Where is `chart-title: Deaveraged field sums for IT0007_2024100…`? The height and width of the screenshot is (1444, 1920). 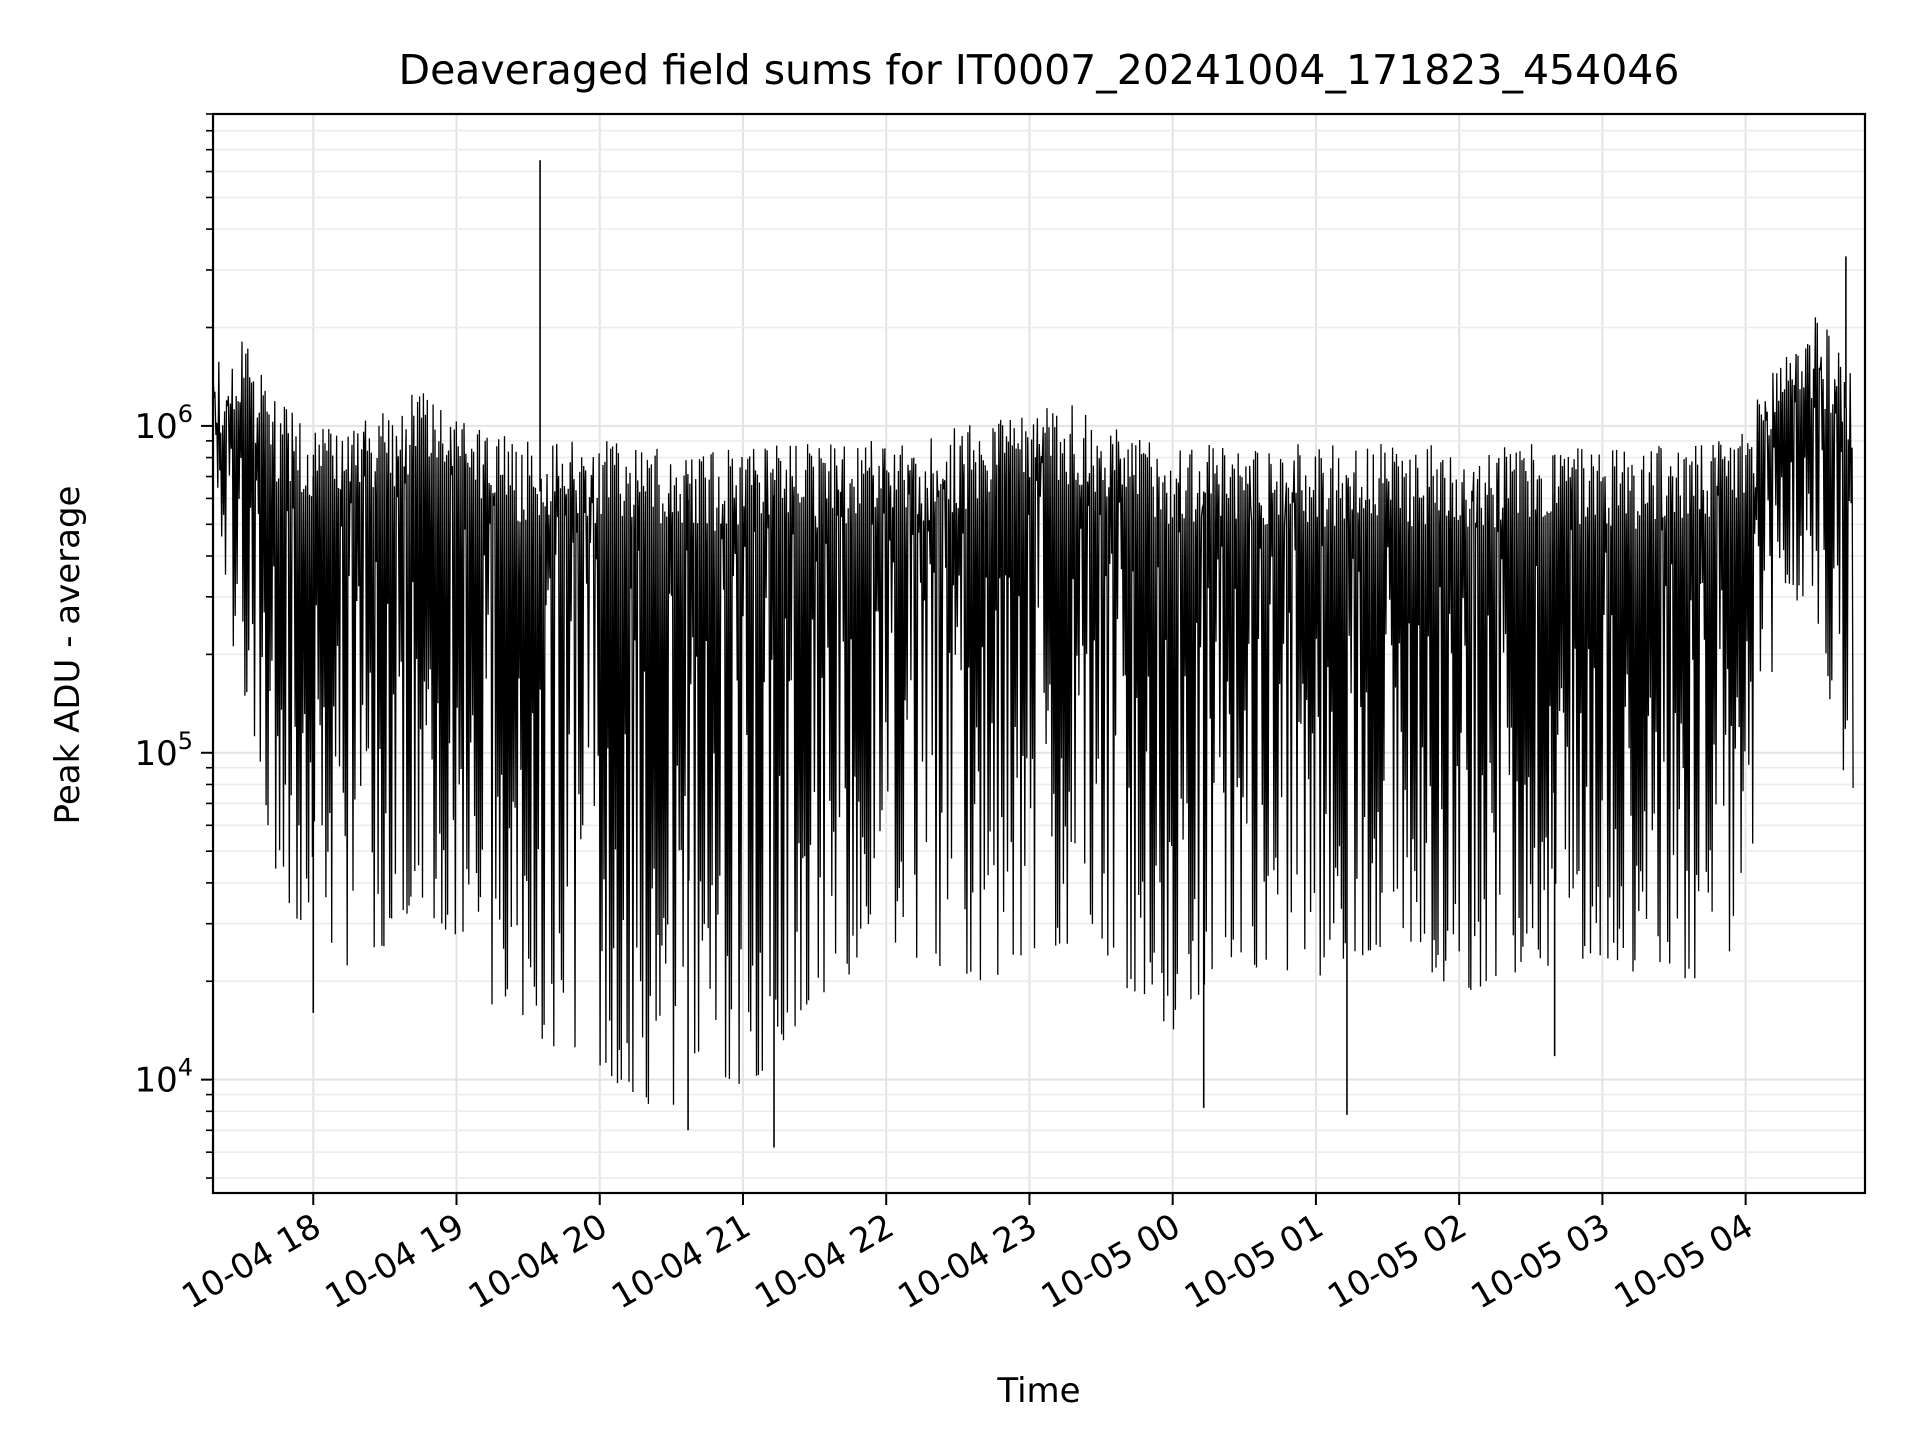
chart-title: Deaveraged field sums for IT0007_2024100… is located at coordinates (1039, 70).